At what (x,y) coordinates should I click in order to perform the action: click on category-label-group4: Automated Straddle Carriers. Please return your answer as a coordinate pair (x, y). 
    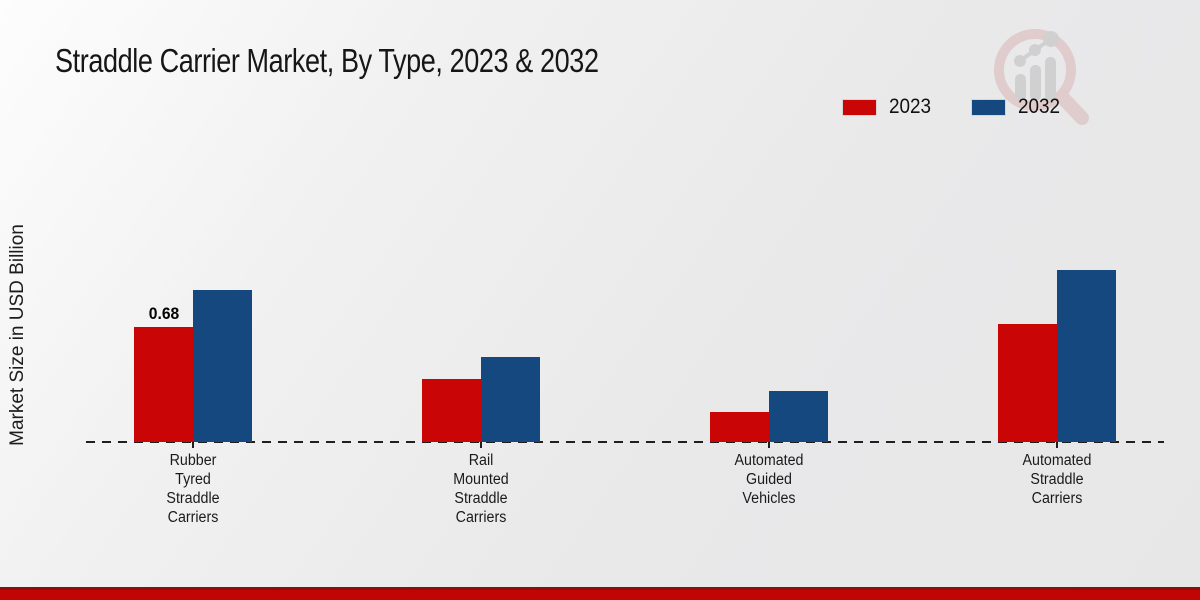
    Looking at the image, I should click on (1057, 479).